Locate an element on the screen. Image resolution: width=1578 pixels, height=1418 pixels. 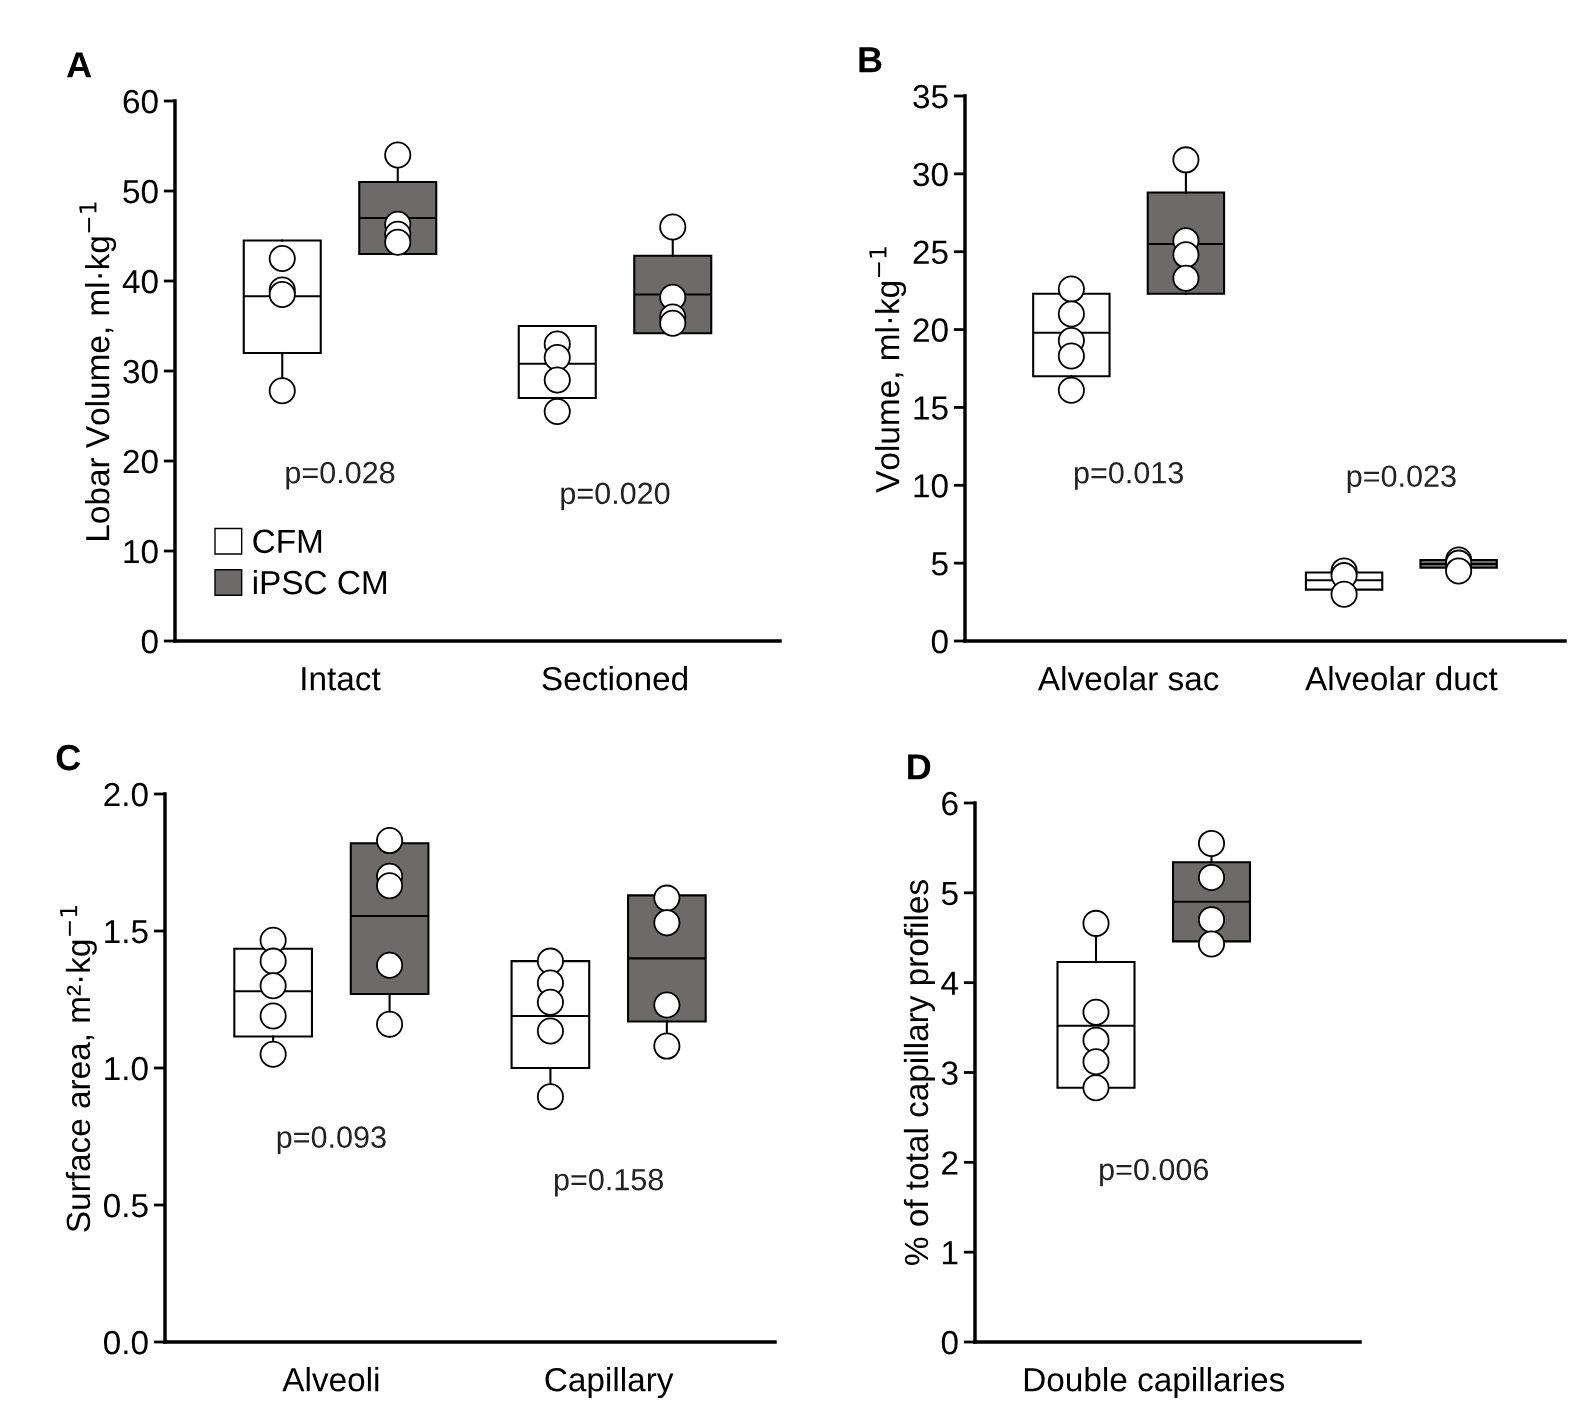
y-tick-label: 1 is located at coordinates (950, 1253).